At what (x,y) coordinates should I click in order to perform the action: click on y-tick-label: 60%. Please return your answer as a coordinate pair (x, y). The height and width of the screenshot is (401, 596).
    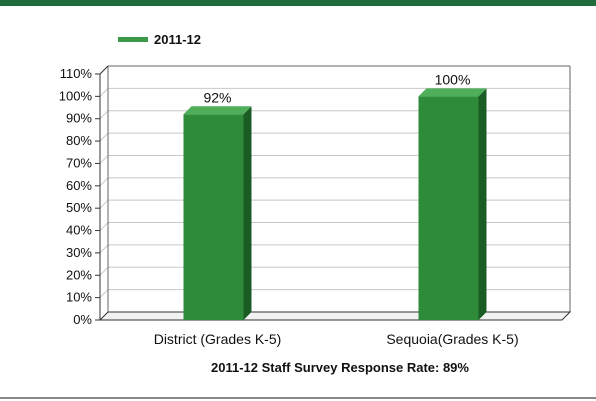
    Looking at the image, I should click on (79, 185).